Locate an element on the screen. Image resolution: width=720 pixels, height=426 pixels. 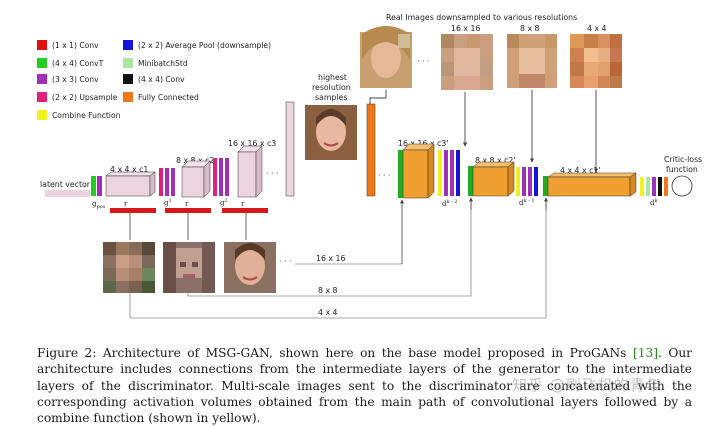
generated-4x4-sample is located at coordinates (129, 267).